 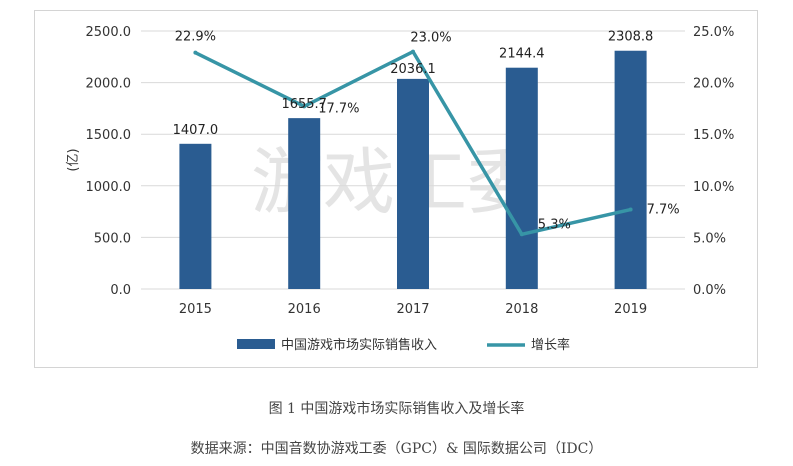 What do you see at coordinates (709, 238) in the screenshot?
I see `y2-axis-tick-label: 5.0%` at bounding box center [709, 238].